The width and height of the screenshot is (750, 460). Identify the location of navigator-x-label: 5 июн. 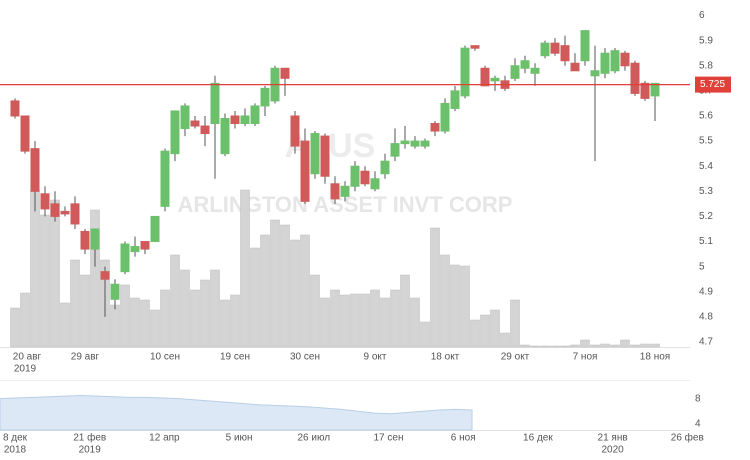
(239, 438).